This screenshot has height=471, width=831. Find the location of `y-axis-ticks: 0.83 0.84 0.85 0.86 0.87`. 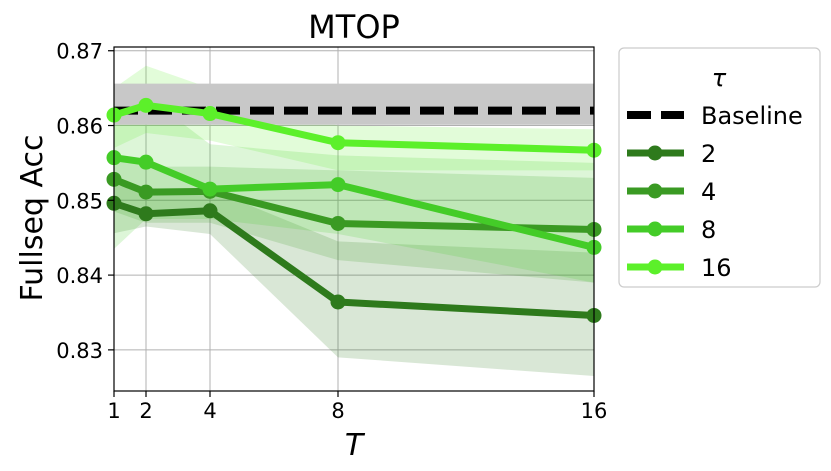

y-axis-ticks: 0.83 0.84 0.85 0.86 0.87 is located at coordinates (85, 201).